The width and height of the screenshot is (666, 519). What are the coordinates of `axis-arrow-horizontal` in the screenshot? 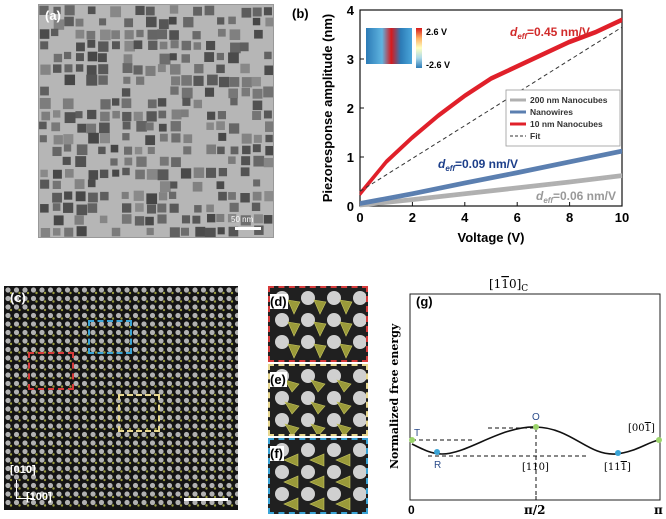 It's located at (25, 498).